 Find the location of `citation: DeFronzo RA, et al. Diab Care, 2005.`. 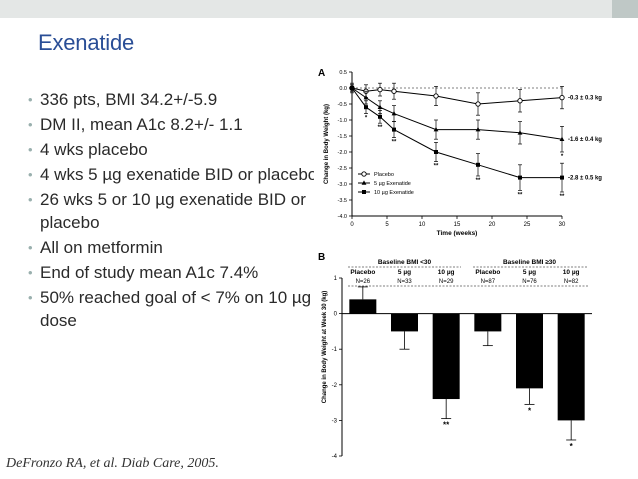

citation: DeFronzo RA, et al. Diab Care, 2005. is located at coordinates (112, 463).